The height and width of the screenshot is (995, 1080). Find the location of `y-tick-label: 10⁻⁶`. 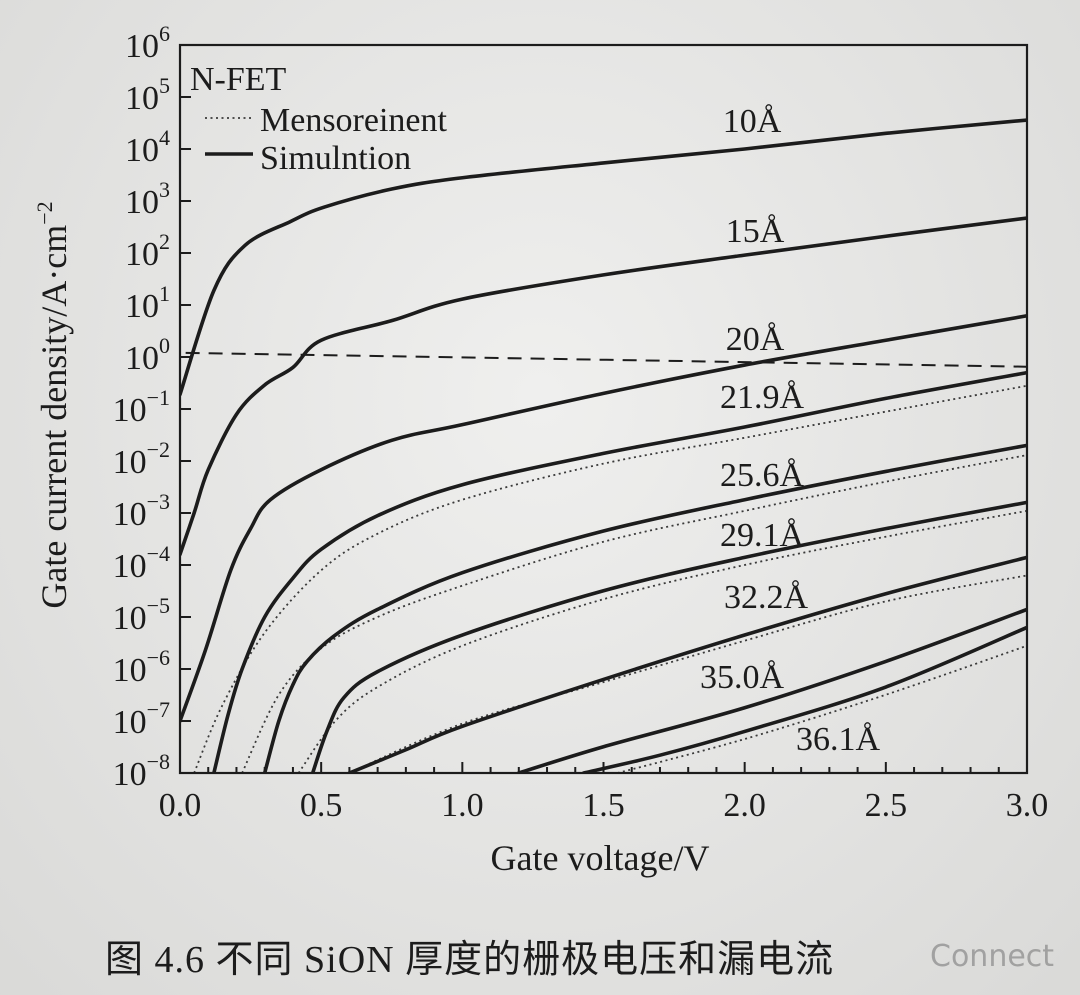

y-tick-label: 10⁻⁶ is located at coordinates (141, 667).